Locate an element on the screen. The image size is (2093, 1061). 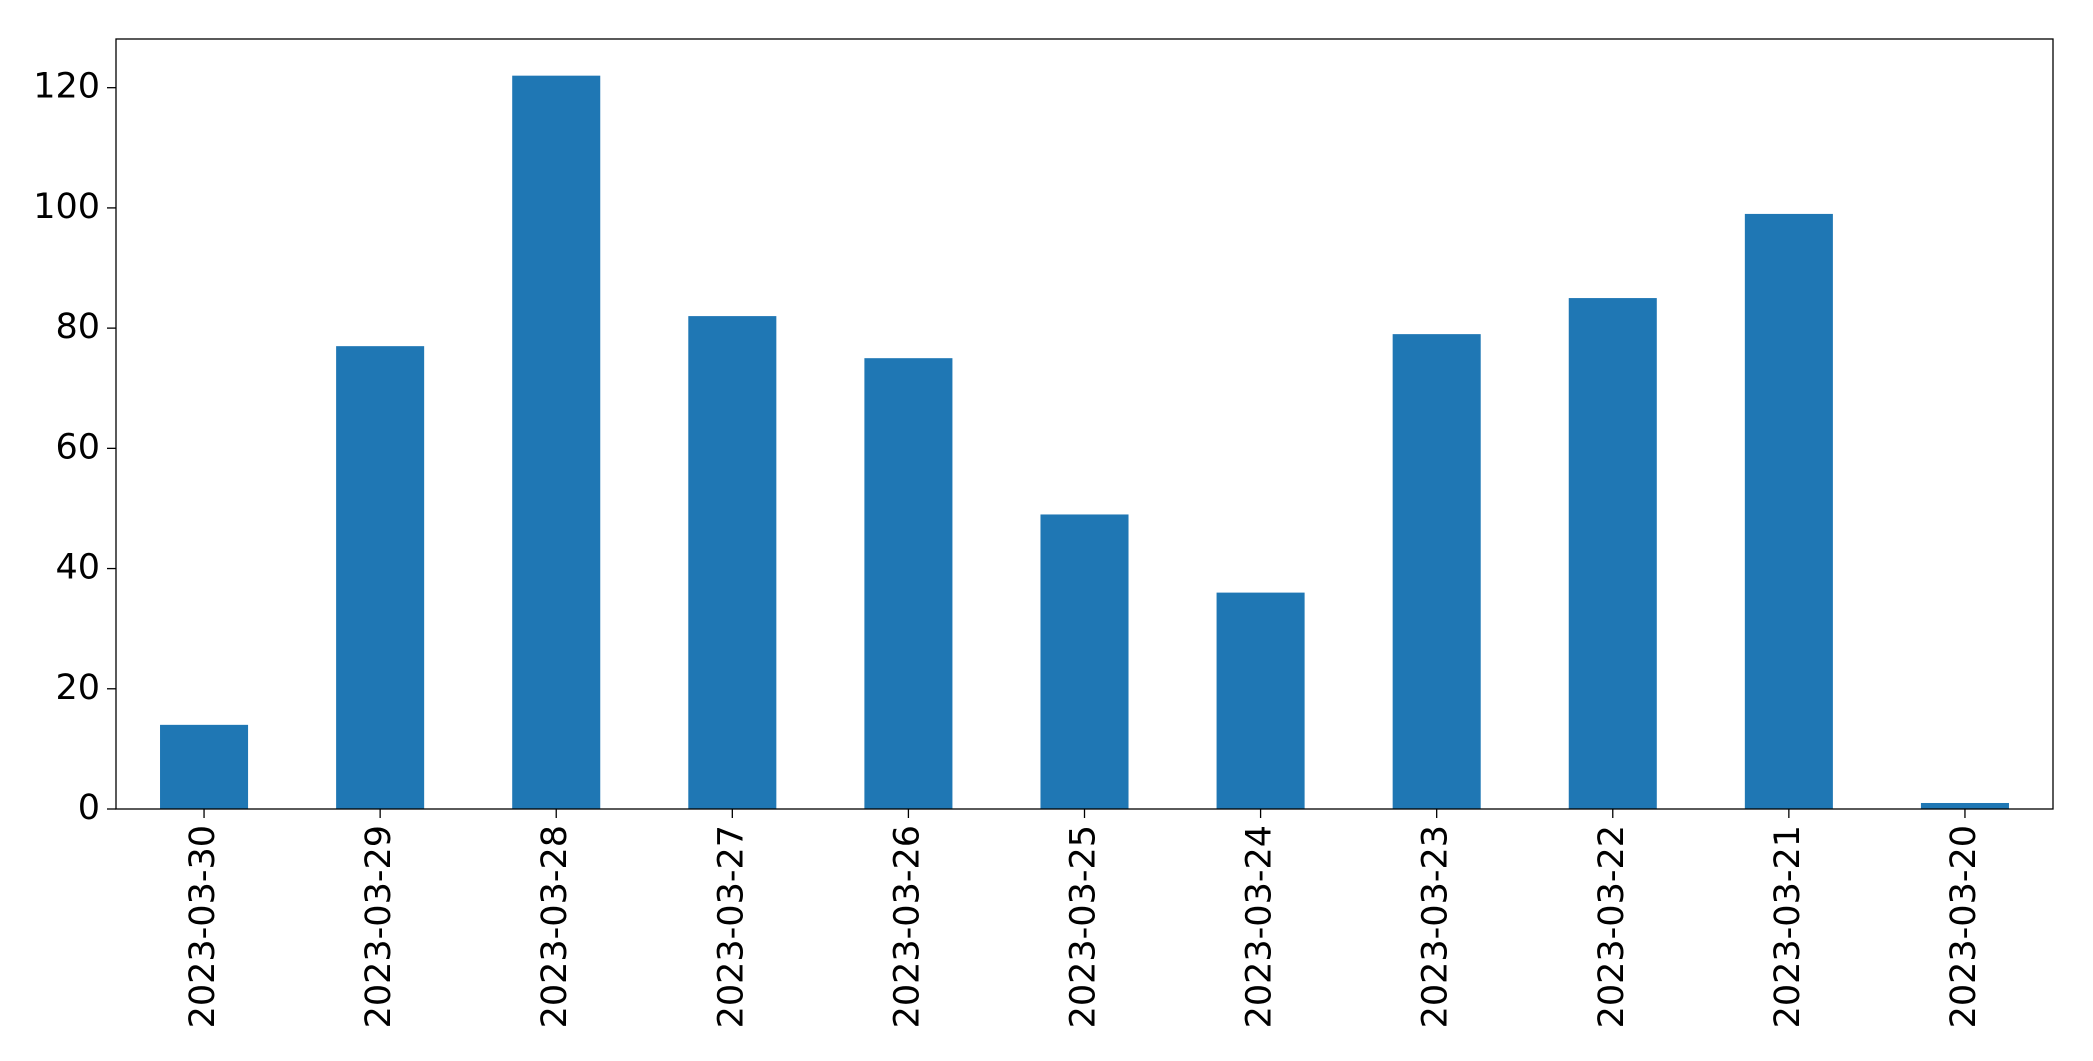
y-tick-label: 120 is located at coordinates (66, 87).